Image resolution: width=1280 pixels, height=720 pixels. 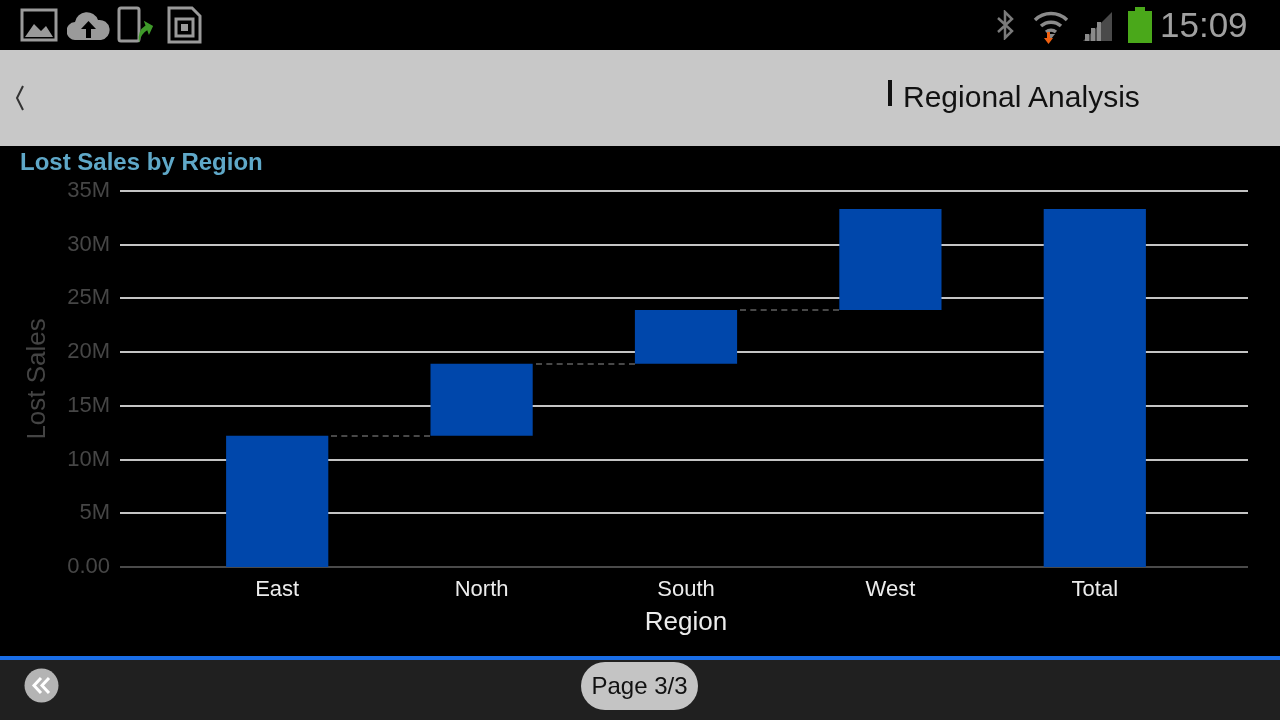 I want to click on x-tick-label: North, so click(x=481, y=589).